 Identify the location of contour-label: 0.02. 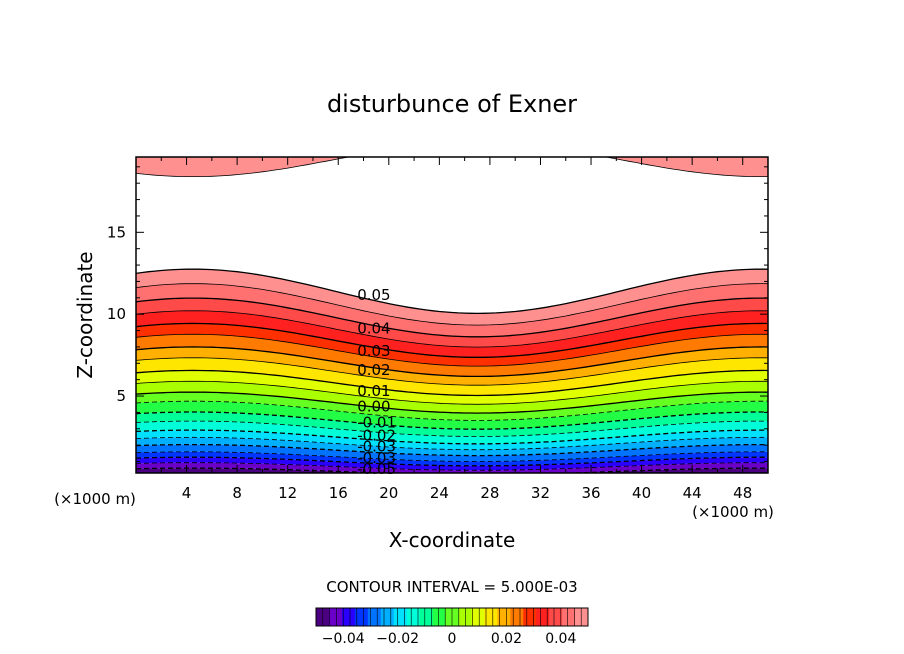
(373, 370).